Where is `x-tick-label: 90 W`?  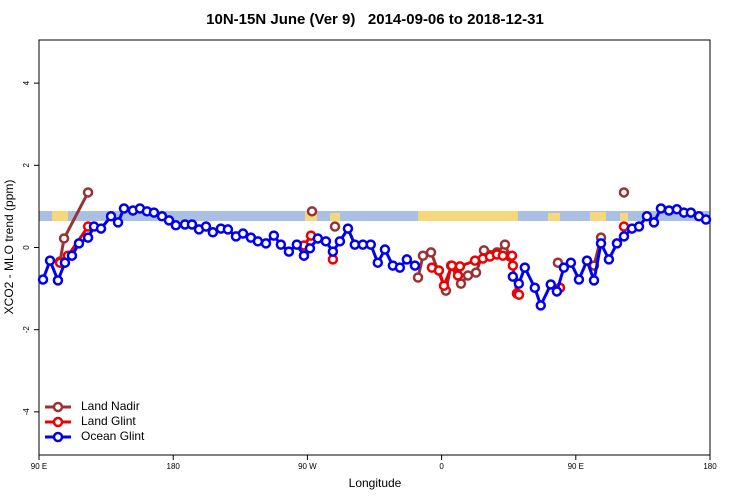
x-tick-label: 90 W is located at coordinates (307, 466).